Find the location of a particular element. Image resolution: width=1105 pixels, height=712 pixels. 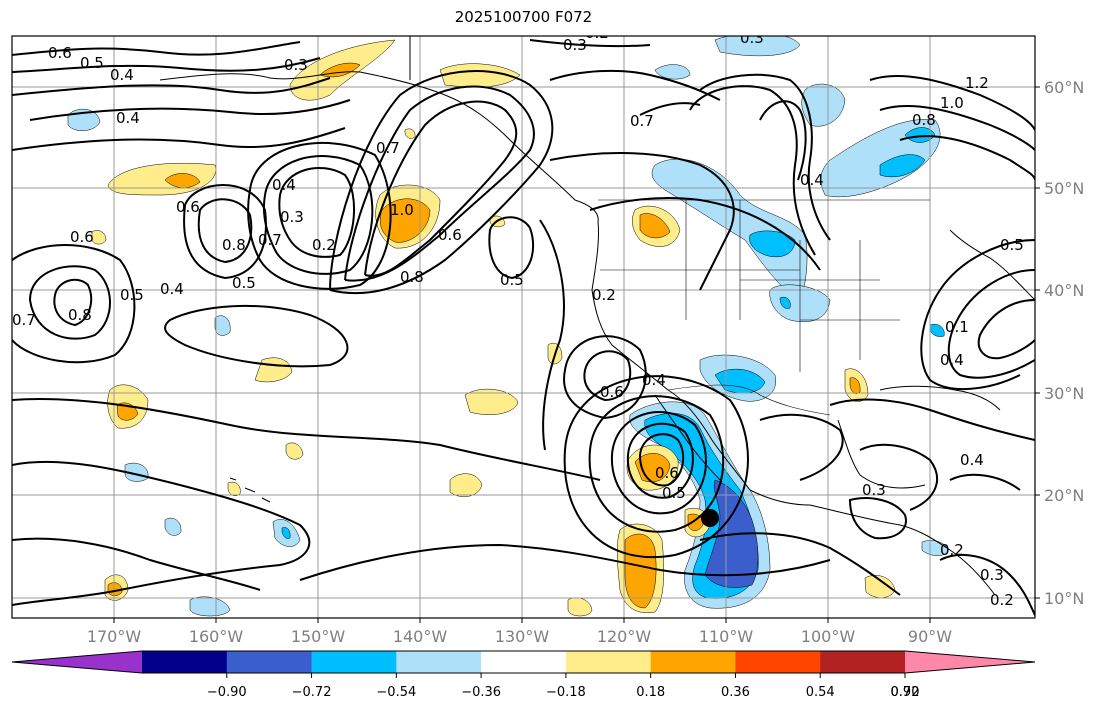

colorbar-tick-label: 0.90 is located at coordinates (905, 692).